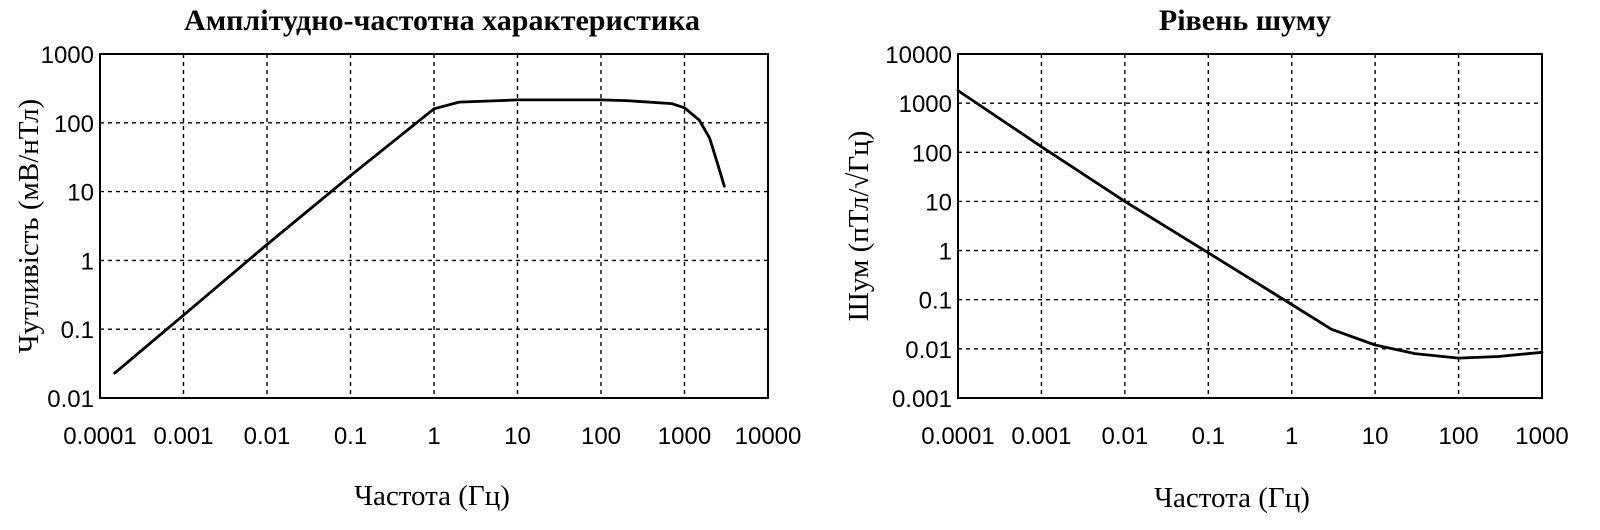 Image resolution: width=1600 pixels, height=530 pixels. What do you see at coordinates (67, 55) in the screenshot?
I see `left-chart-y-tick-label: 1000` at bounding box center [67, 55].